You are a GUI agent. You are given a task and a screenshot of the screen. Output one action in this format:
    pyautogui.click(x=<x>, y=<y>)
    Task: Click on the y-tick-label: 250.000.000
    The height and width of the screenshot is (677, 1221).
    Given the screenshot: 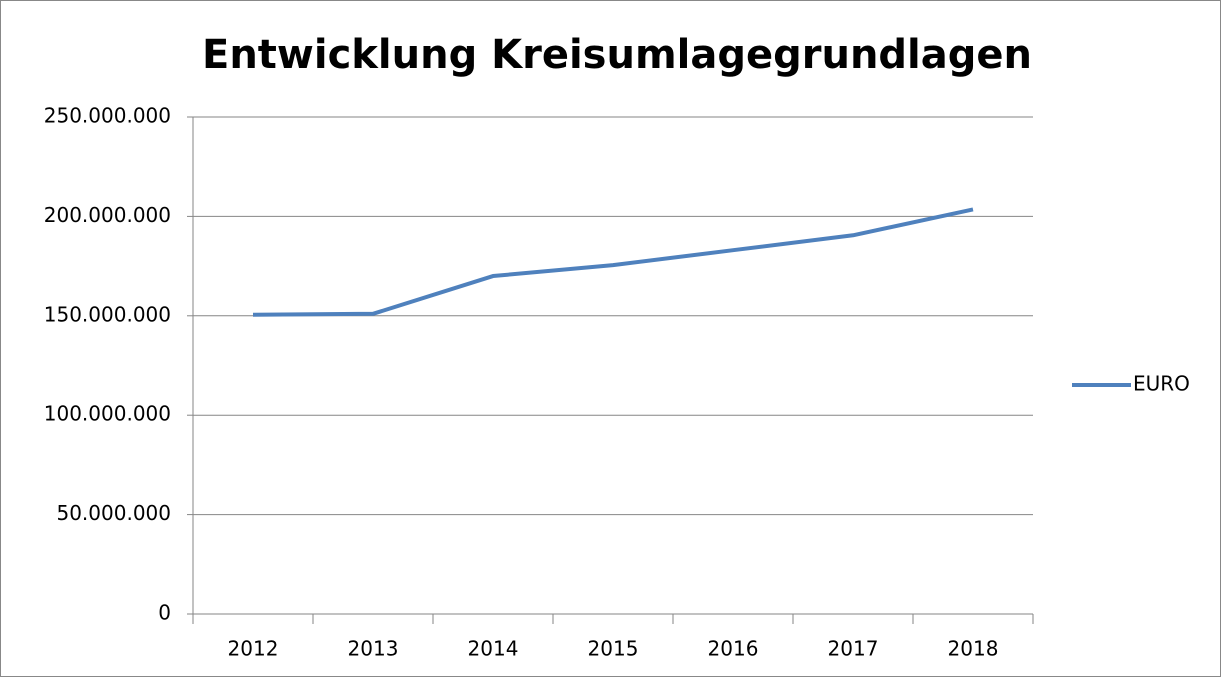 What is the action you would take?
    pyautogui.click(x=107, y=116)
    